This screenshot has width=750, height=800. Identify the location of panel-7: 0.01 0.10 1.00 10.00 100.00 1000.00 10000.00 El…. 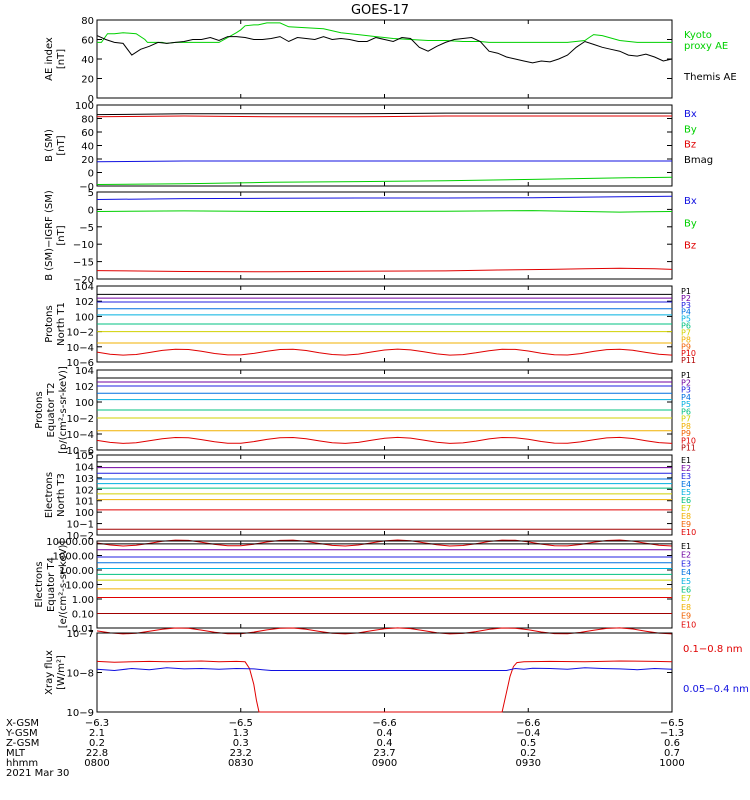
(365, 586).